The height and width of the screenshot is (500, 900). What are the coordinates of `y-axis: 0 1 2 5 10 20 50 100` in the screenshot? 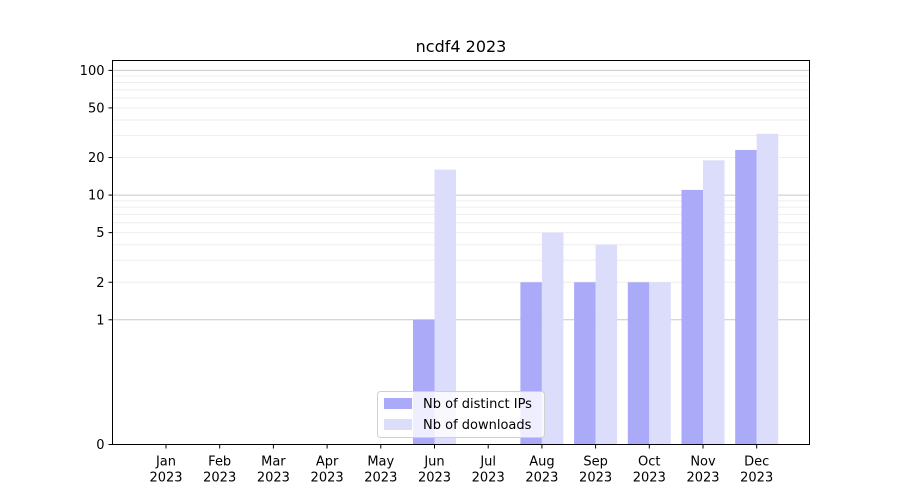 It's located at (96, 258).